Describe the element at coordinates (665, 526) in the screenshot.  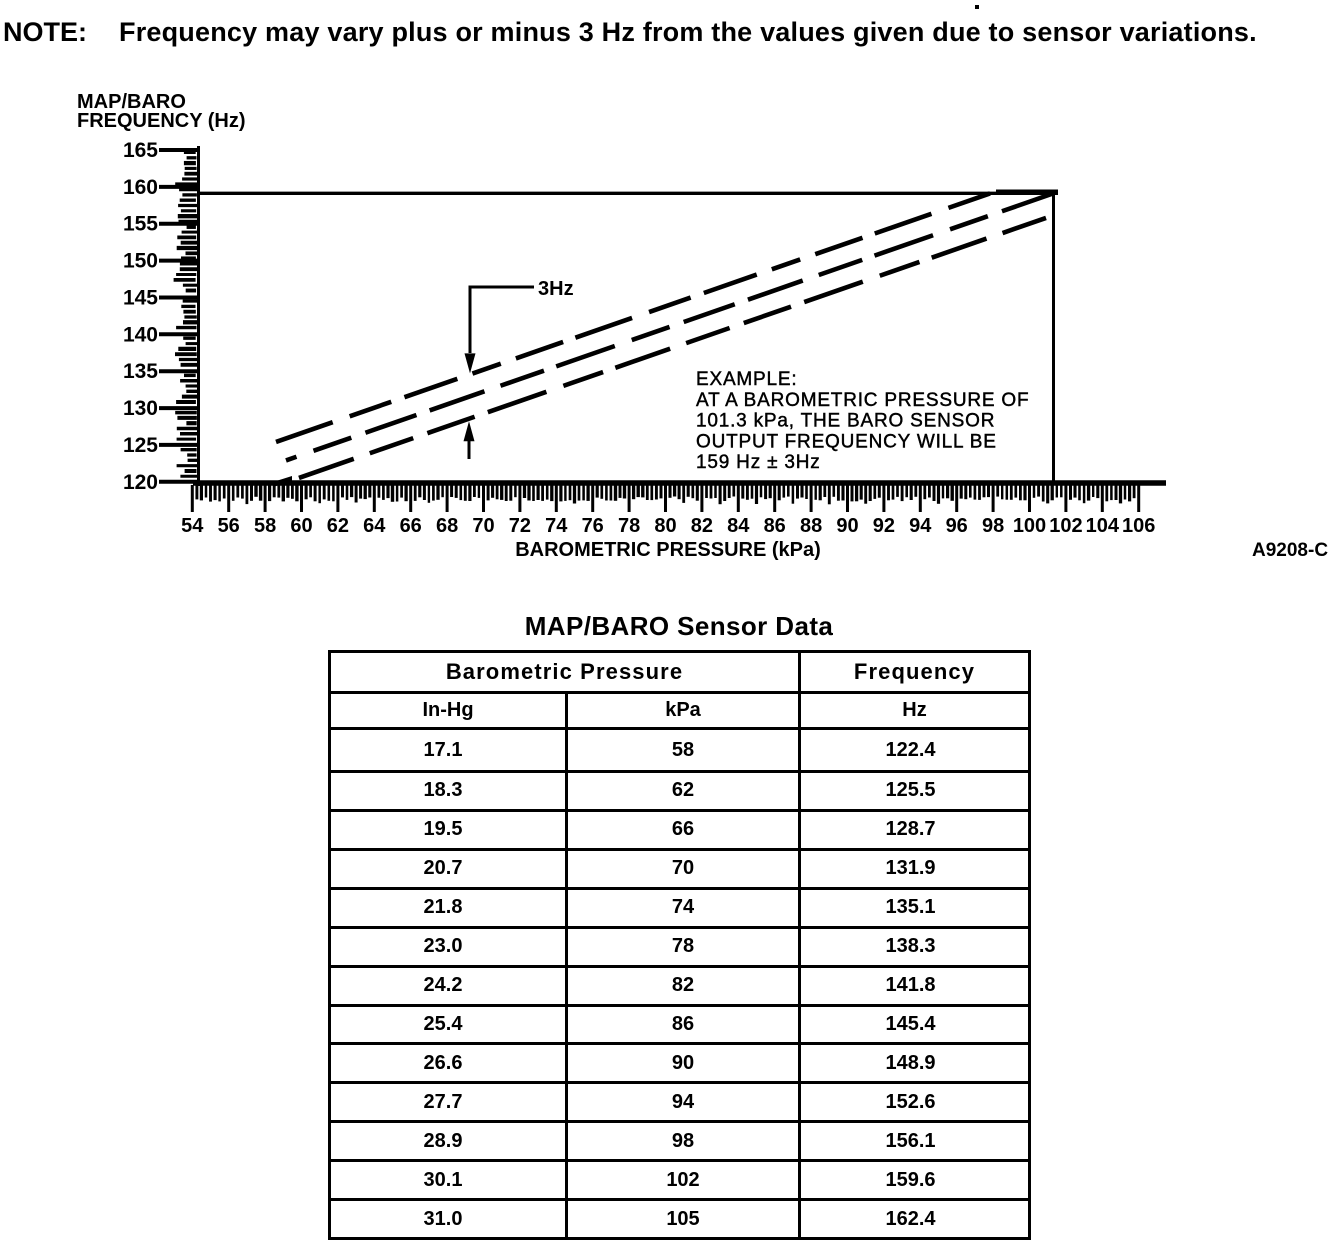
I see `svg-text: 80` at that location.